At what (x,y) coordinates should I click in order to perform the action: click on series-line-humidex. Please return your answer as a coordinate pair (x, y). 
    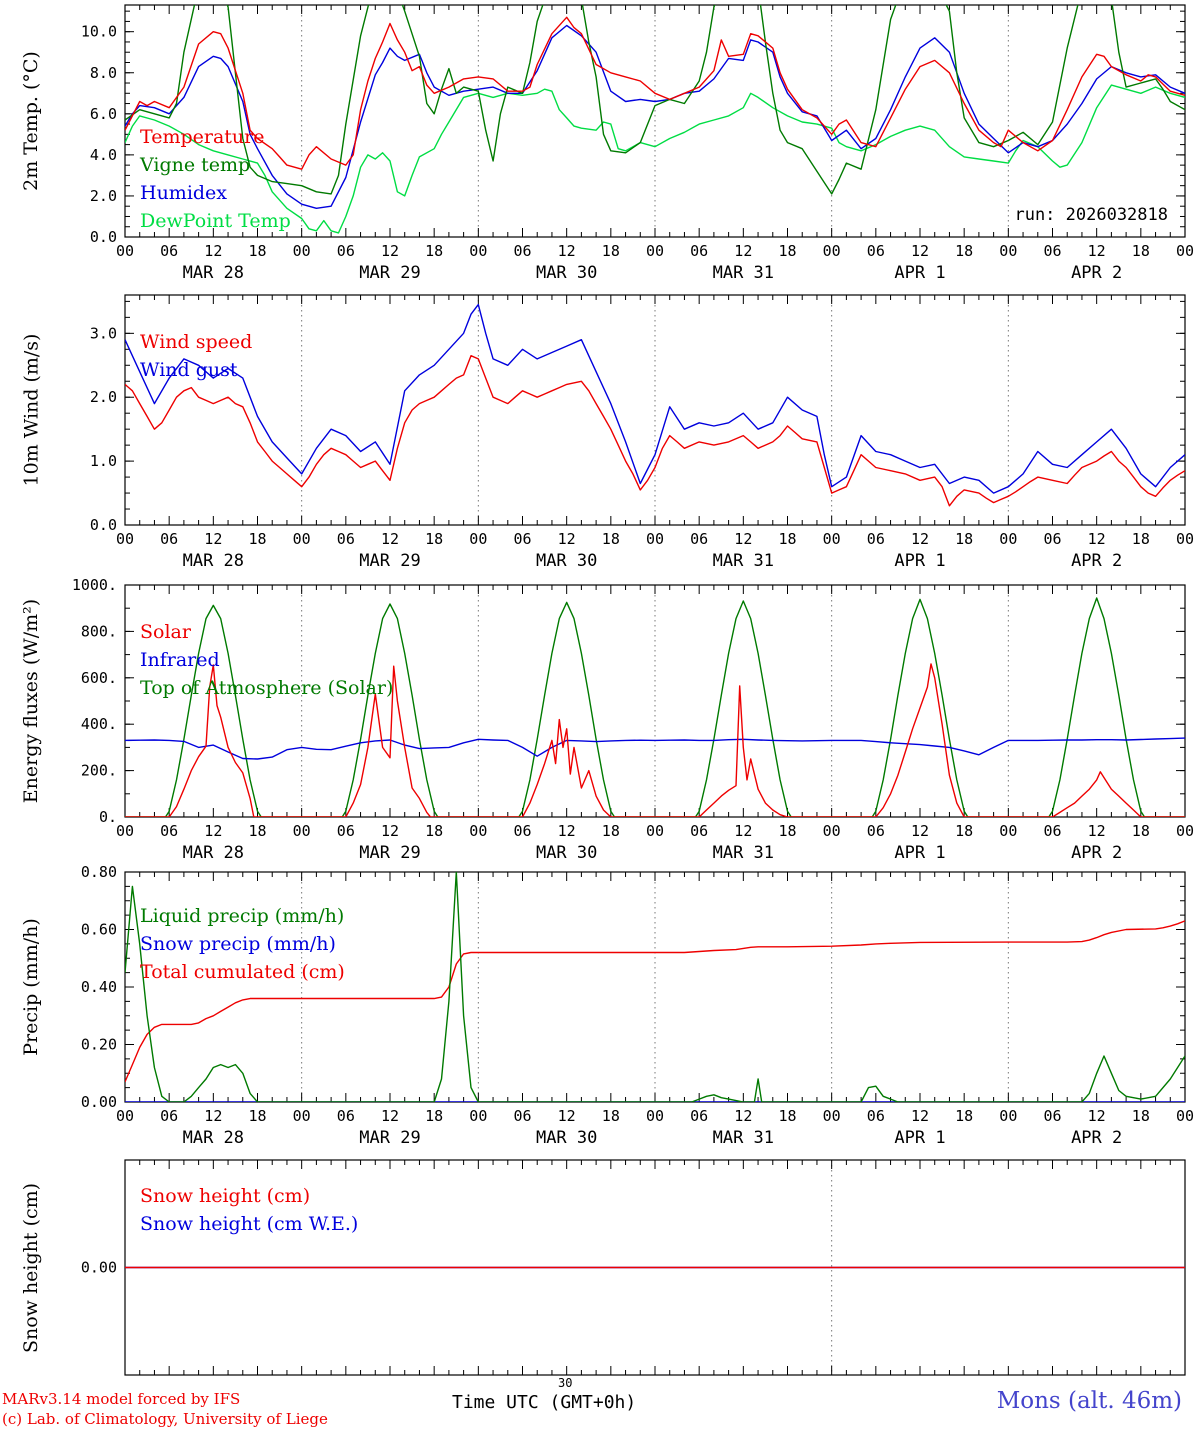
    Looking at the image, I should click on (655, 117).